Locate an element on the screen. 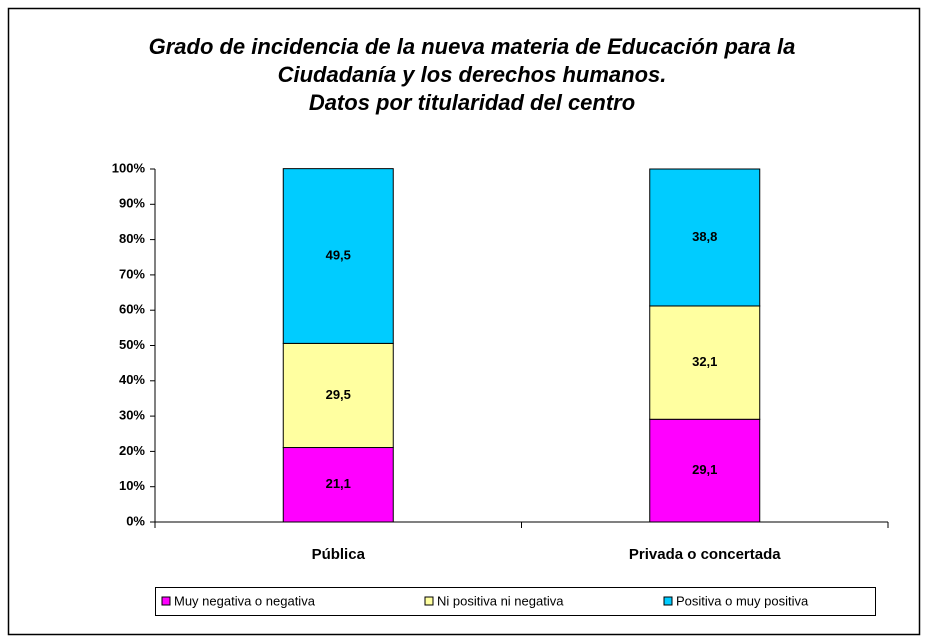 Image resolution: width=928 pixels, height=643 pixels. legend-label: Muy negativa o negativa is located at coordinates (245, 600).